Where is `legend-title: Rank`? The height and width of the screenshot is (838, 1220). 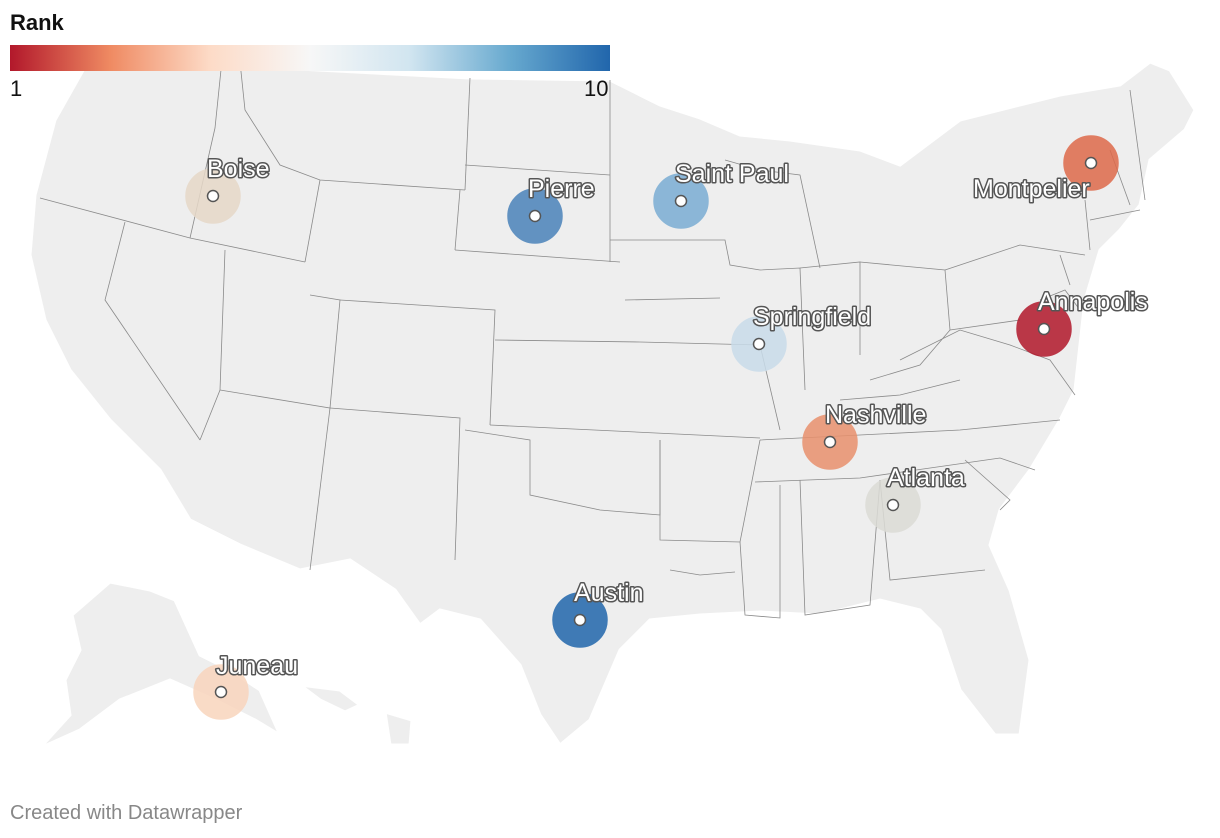
legend-title: Rank is located at coordinates (37, 22).